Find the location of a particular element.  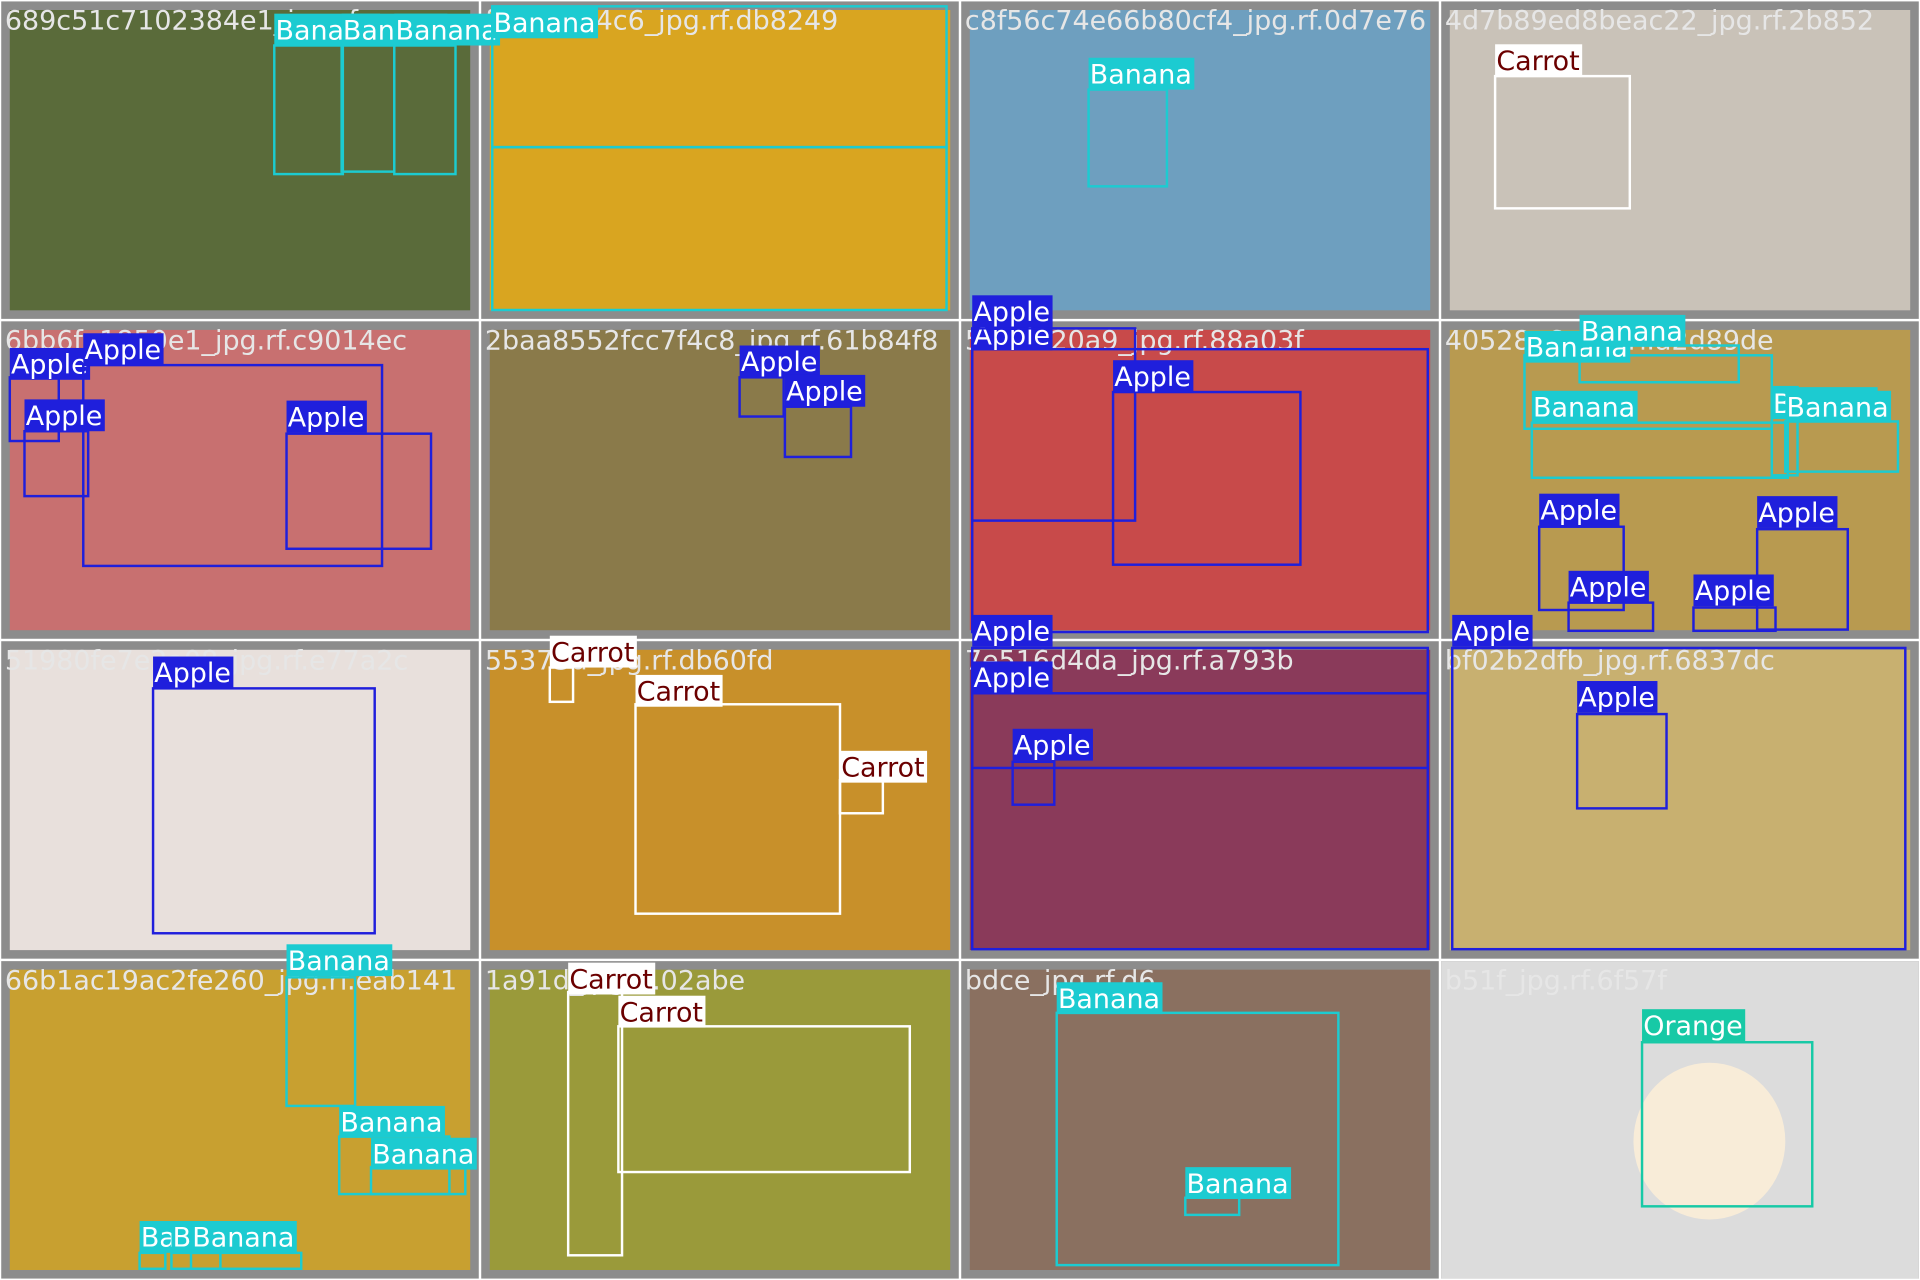

label-text: Orange is located at coordinates (1692, 1026).